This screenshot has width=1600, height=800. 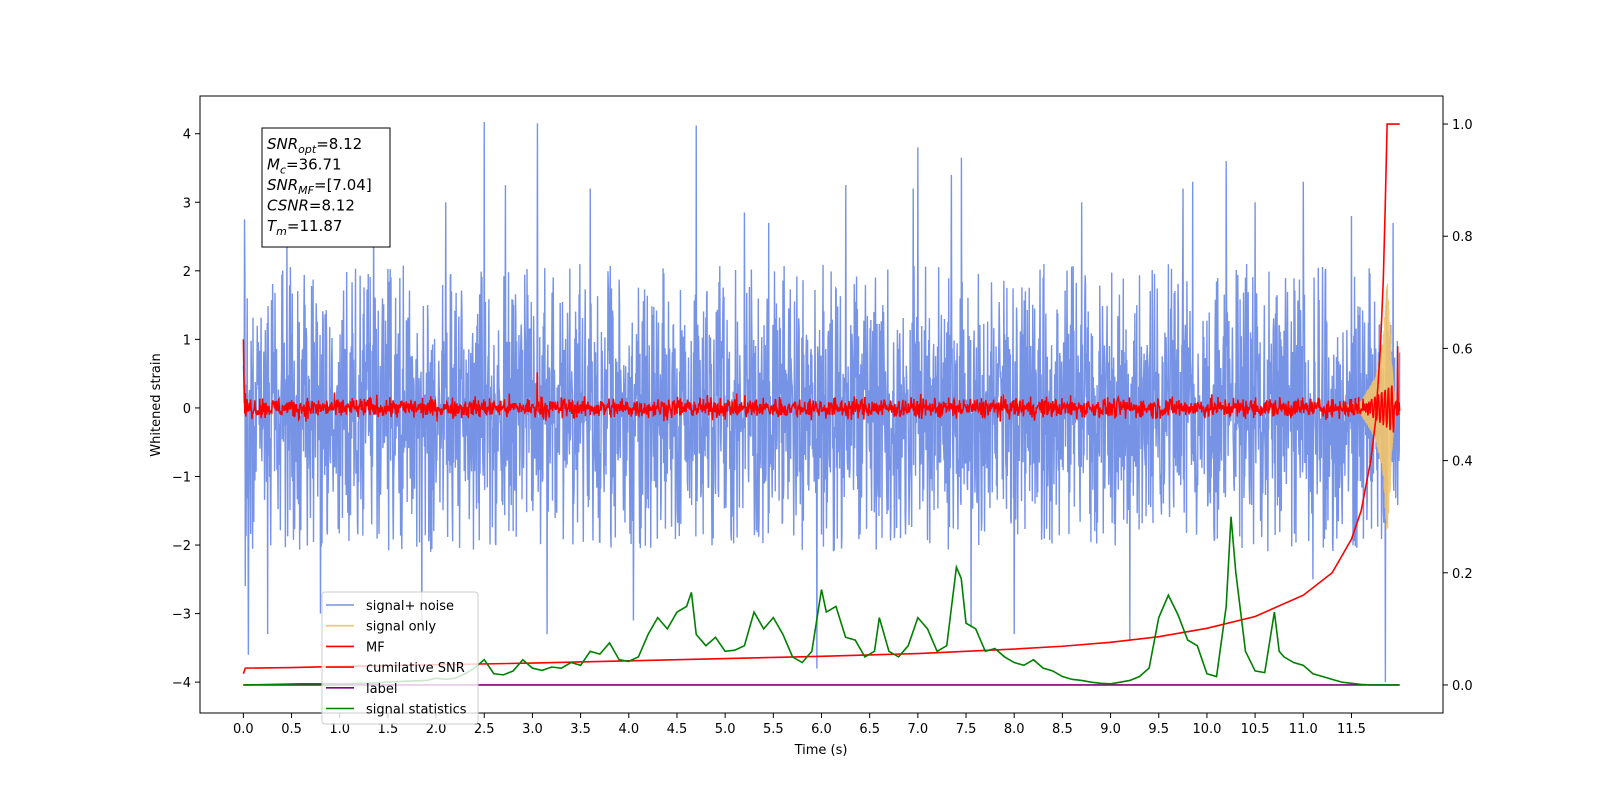 What do you see at coordinates (532, 729) in the screenshot?
I see `x-tick-label: 3.0` at bounding box center [532, 729].